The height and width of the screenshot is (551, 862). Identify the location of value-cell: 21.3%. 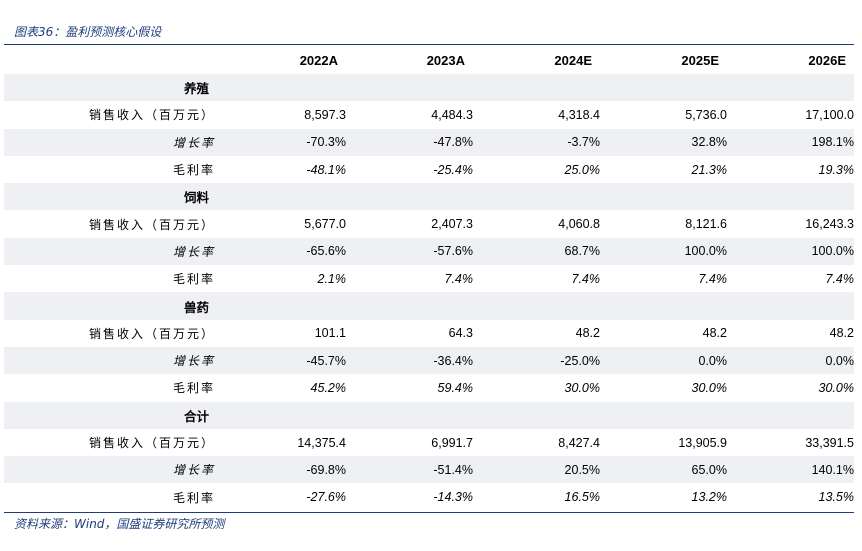
(709, 169).